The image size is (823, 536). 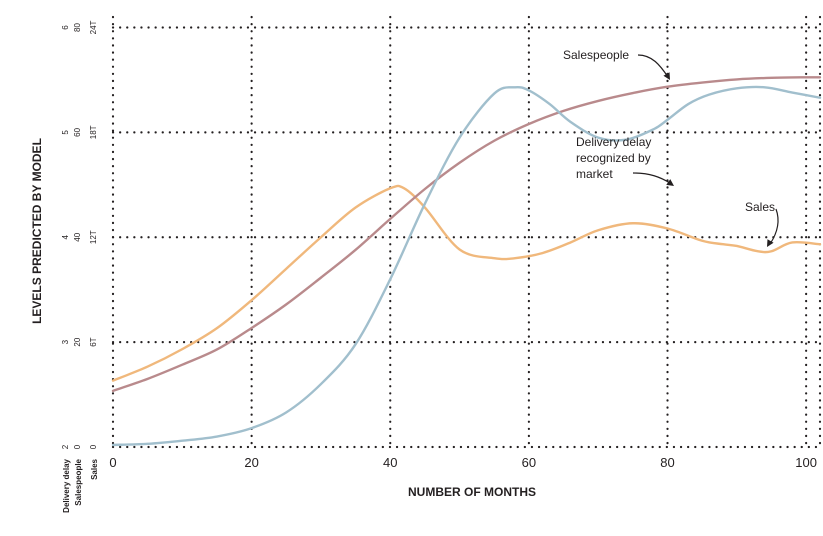 What do you see at coordinates (77, 131) in the screenshot?
I see `salespeople-tick-label: 60` at bounding box center [77, 131].